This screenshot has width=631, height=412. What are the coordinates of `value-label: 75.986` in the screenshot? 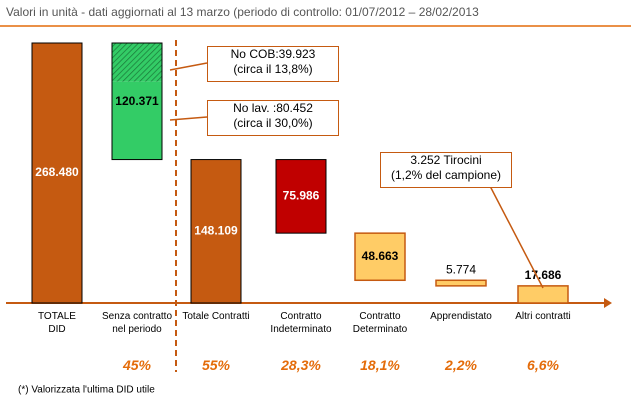 It's located at (301, 196).